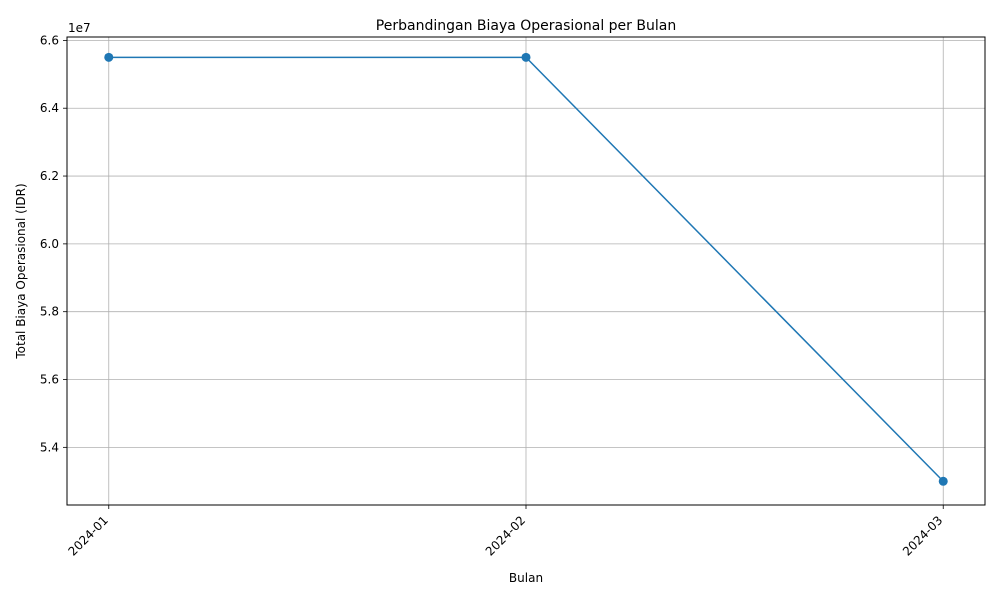  What do you see at coordinates (49, 40) in the screenshot?
I see `y-tick-label: 6.6` at bounding box center [49, 40].